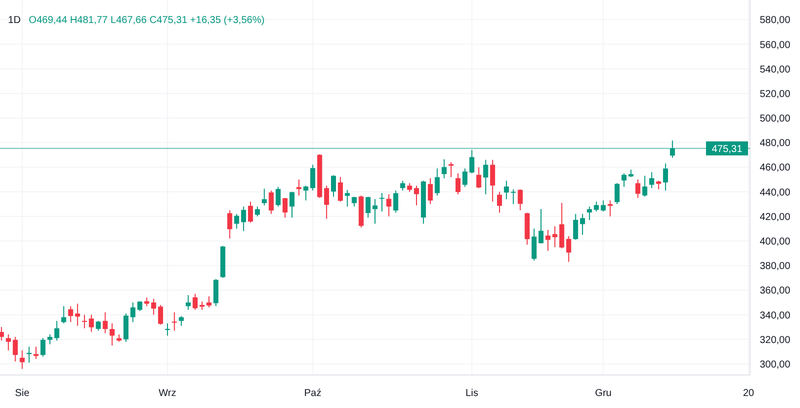  I want to click on y-tick-label: 340,00, so click(775, 316).